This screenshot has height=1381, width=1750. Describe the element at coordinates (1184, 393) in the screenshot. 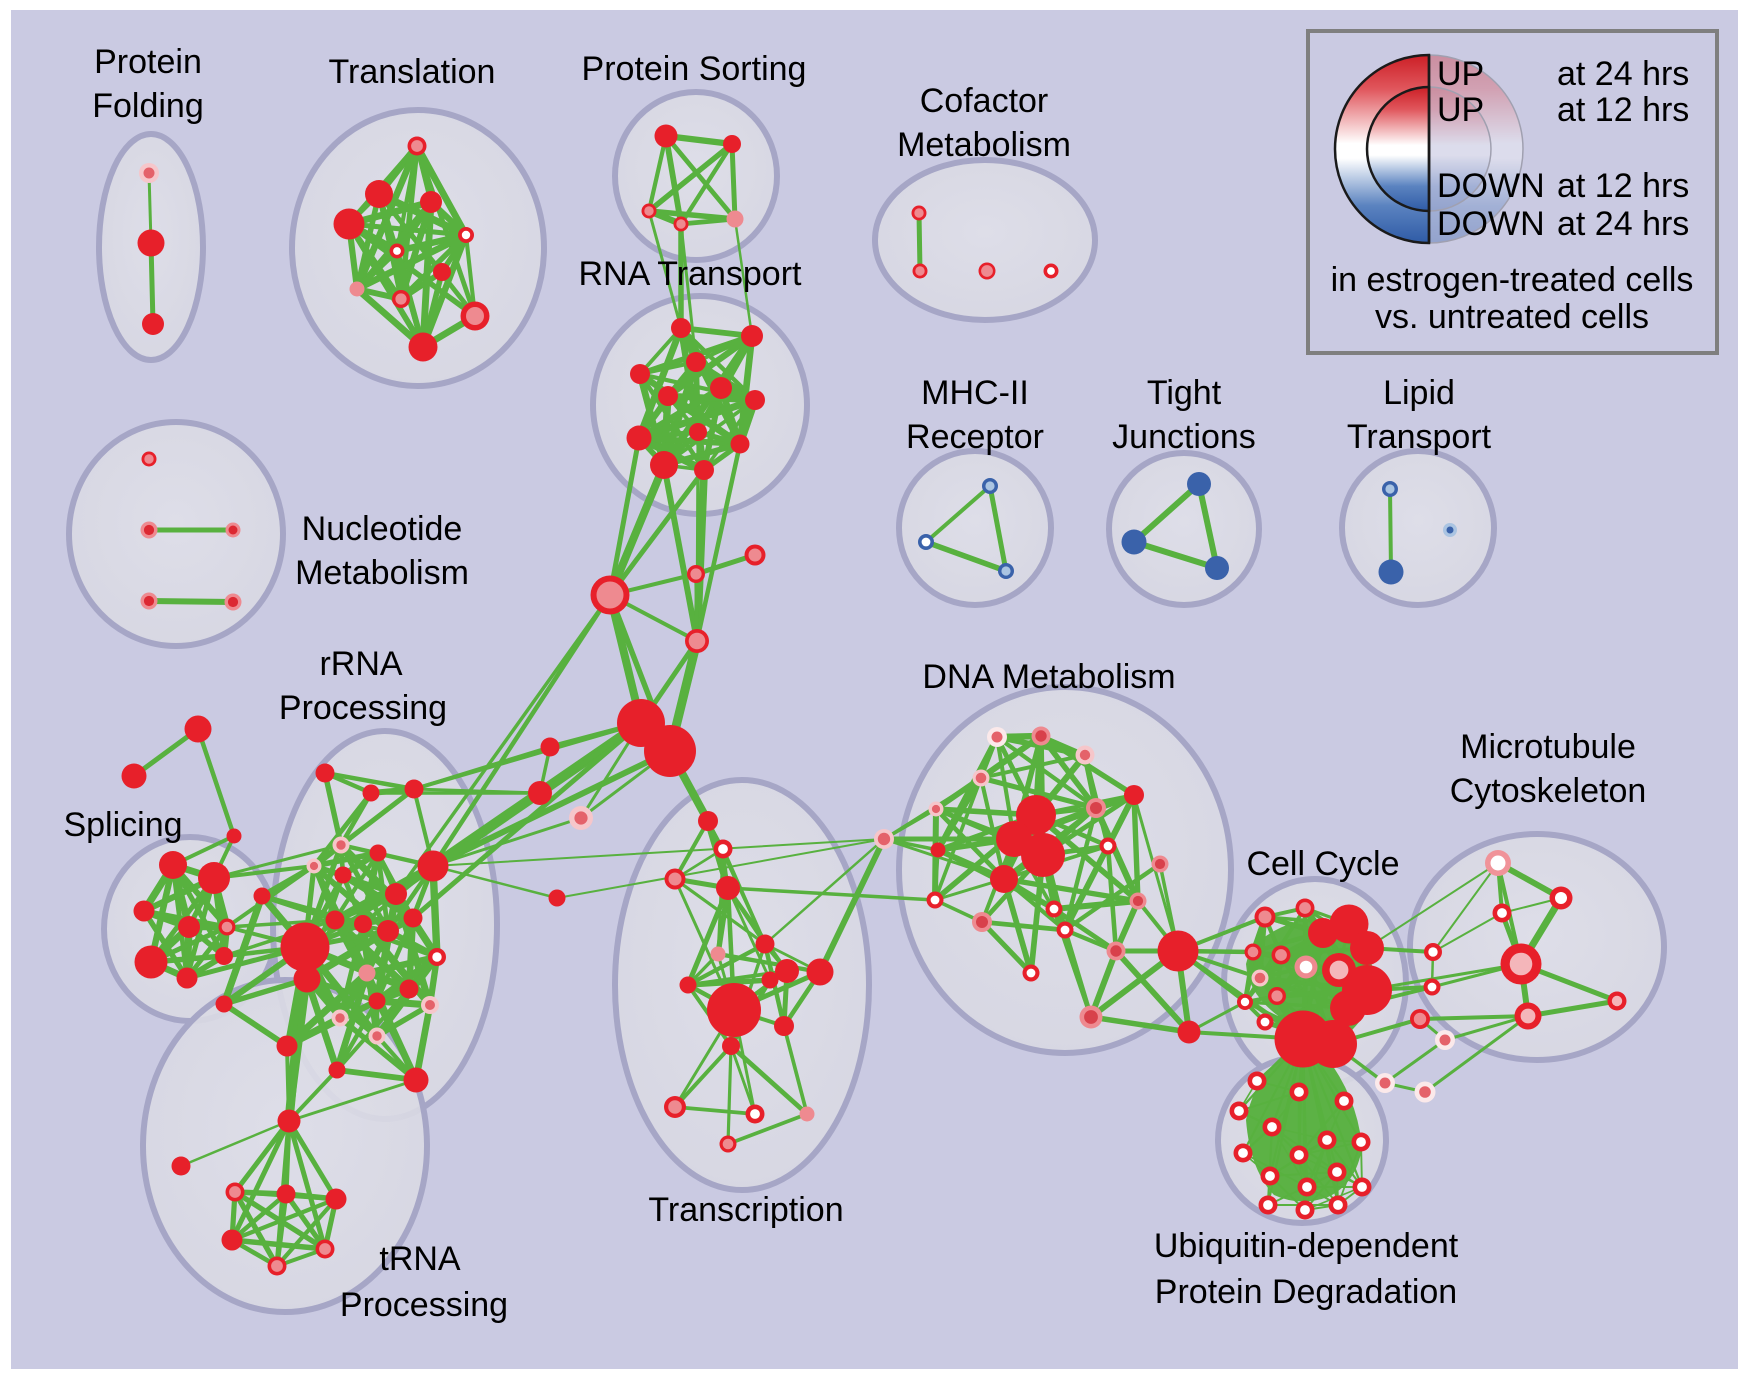

I see `svg-text: Tight` at that location.